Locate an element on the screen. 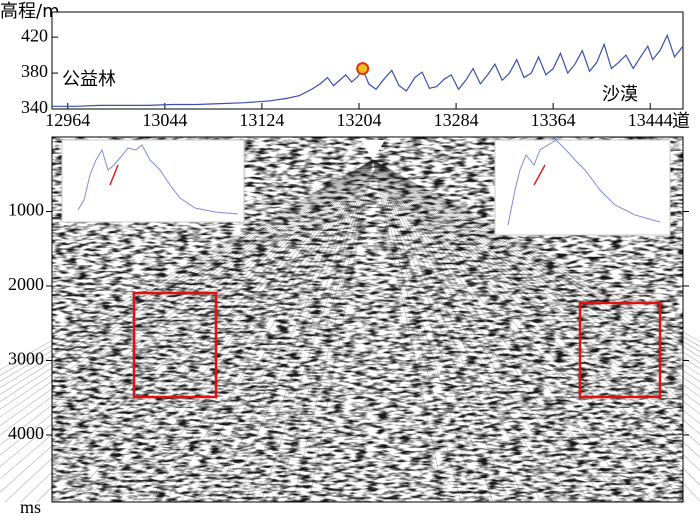  x-axis-label: 道 is located at coordinates (681, 121).